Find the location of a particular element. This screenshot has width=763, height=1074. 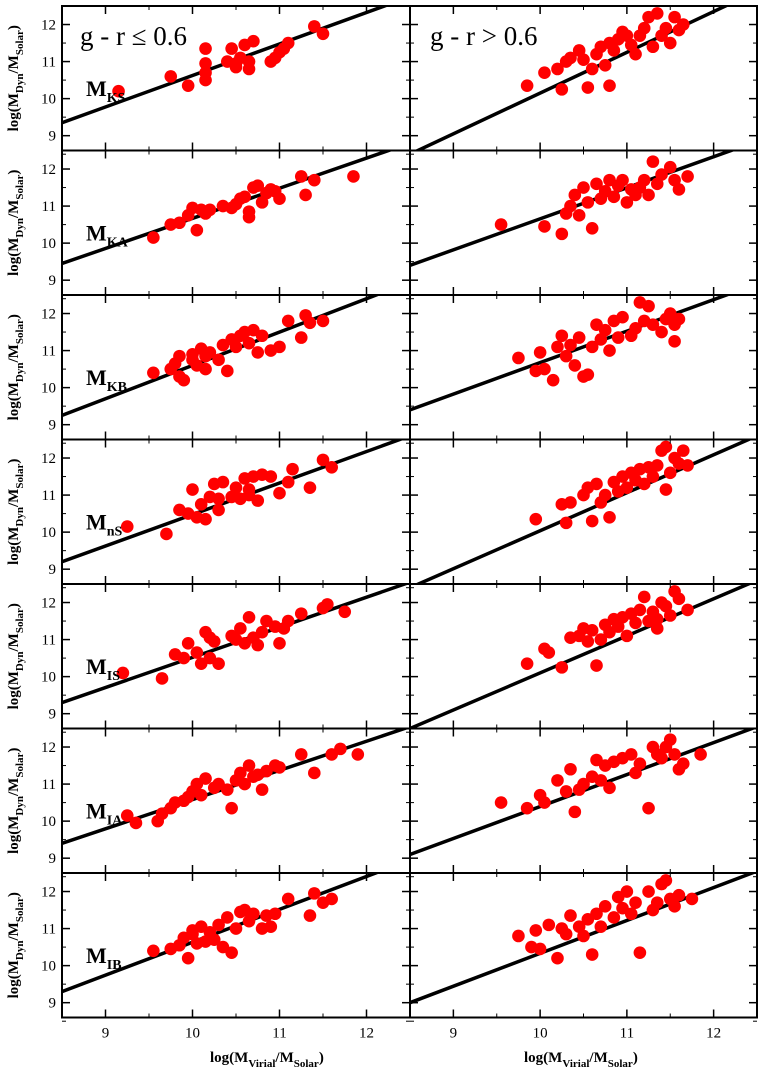

panel-plot-r1c0 is located at coordinates (228, 208).